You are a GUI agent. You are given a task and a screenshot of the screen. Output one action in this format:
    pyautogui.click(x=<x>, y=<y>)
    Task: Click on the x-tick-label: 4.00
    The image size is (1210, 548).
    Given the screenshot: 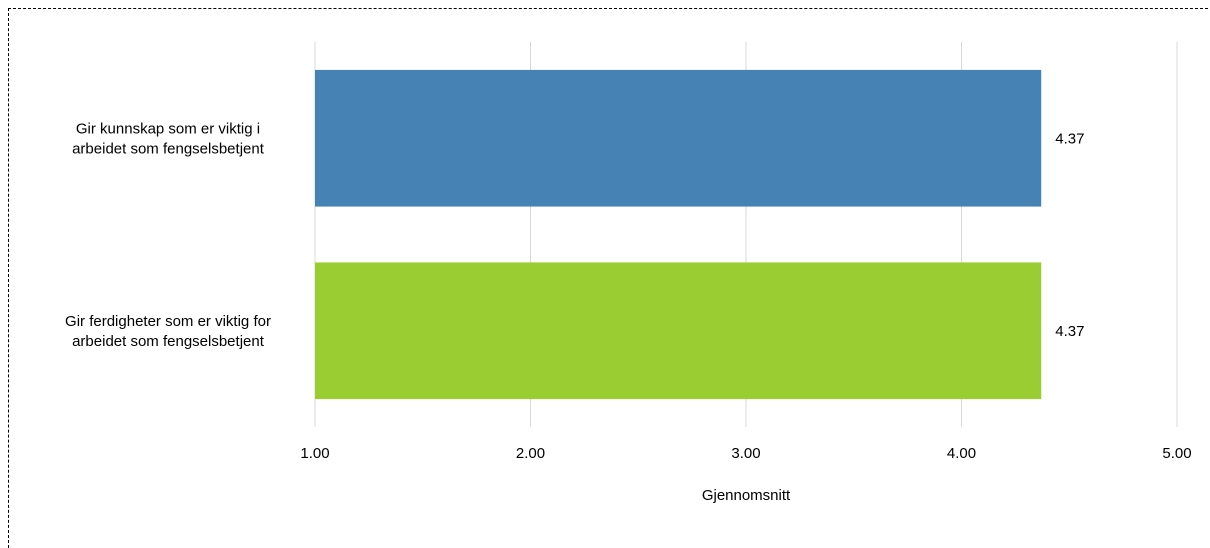 What is the action you would take?
    pyautogui.click(x=961, y=453)
    